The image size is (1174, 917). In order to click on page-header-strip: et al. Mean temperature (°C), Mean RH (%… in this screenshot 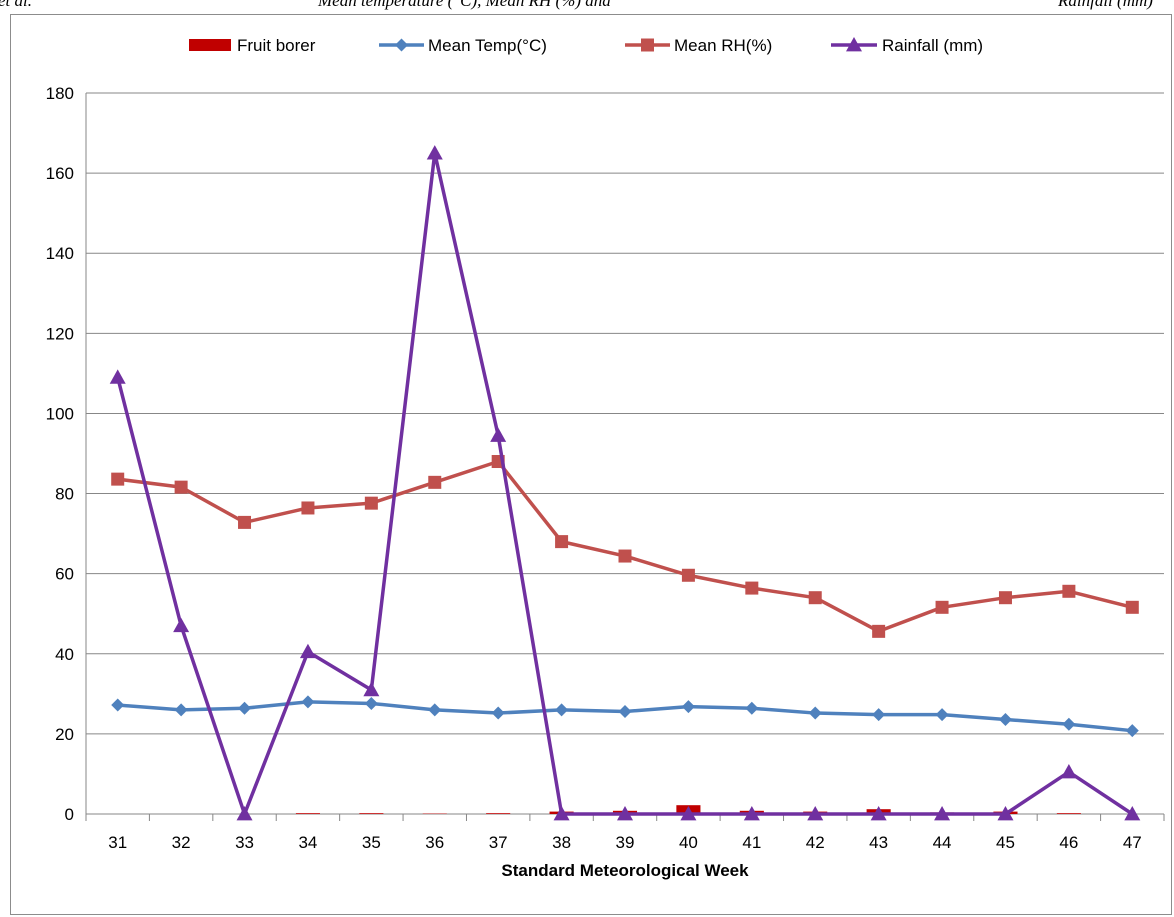, I will do `click(587, 7)`.